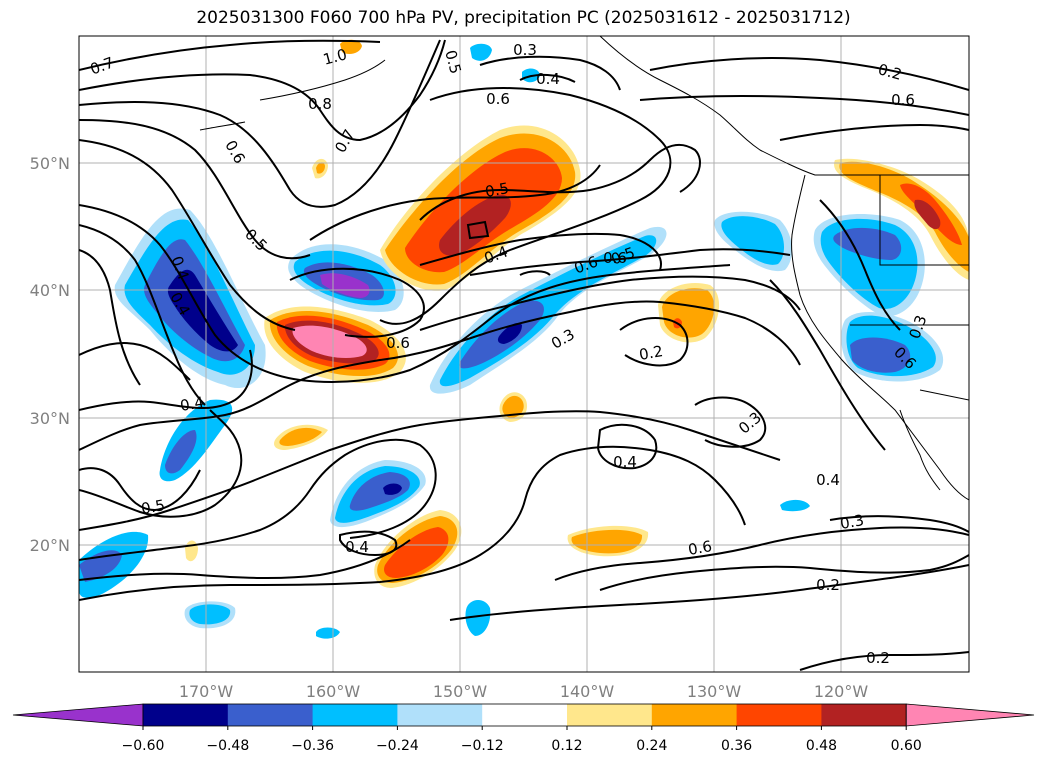 This screenshot has height=765, width=1047. What do you see at coordinates (714, 691) in the screenshot?
I see `lon-label: 130°W` at bounding box center [714, 691].